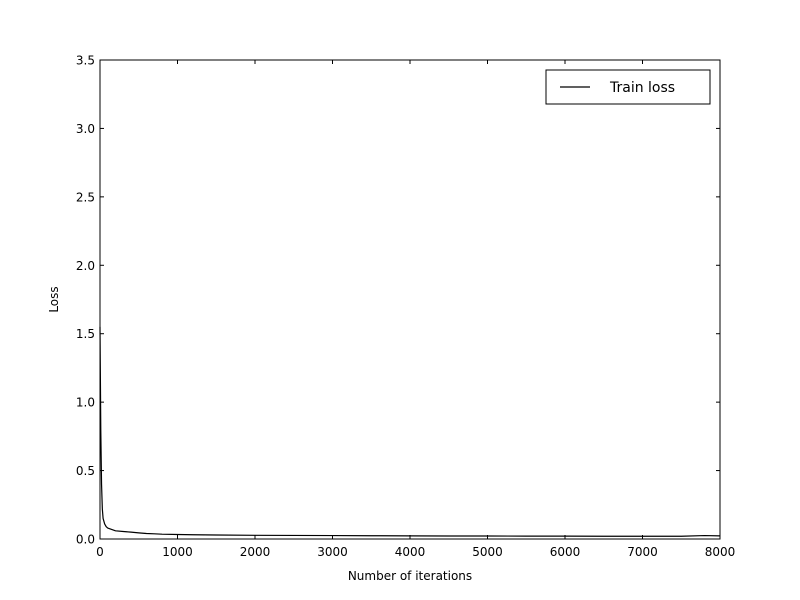 This screenshot has width=800, height=600. What do you see at coordinates (85, 540) in the screenshot?
I see `y-tick-label: 0.0` at bounding box center [85, 540].